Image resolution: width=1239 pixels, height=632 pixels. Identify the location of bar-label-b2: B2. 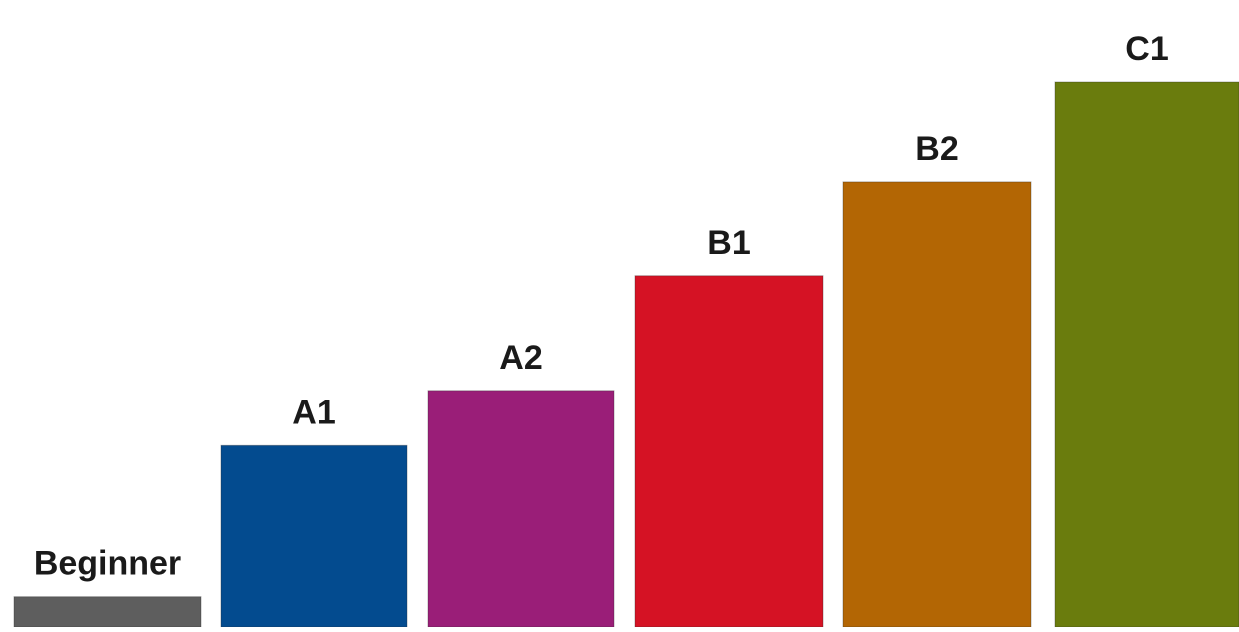
(936, 149).